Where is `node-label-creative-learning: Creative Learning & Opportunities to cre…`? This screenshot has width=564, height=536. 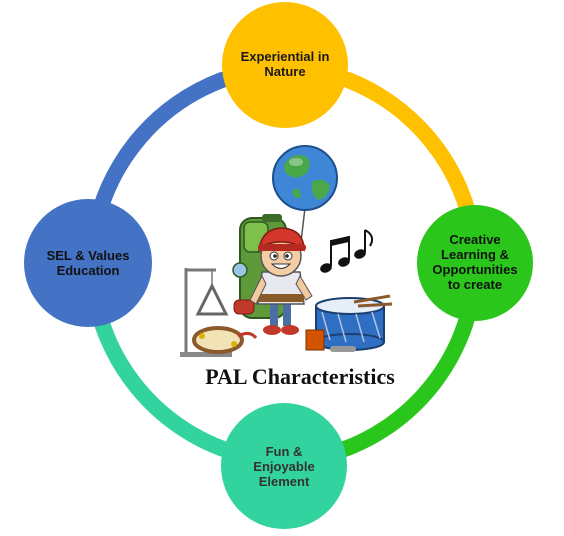 node-label-creative-learning: Creative Learning & Opportunities to cre… is located at coordinates (475, 262).